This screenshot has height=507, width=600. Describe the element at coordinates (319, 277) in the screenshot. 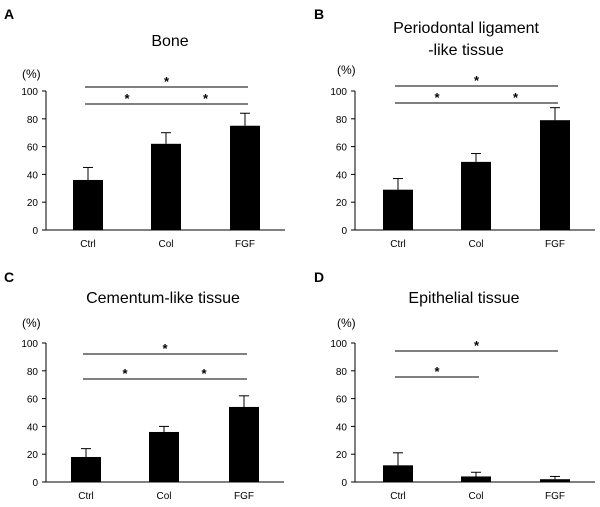

I see `panel-letter: D` at that location.